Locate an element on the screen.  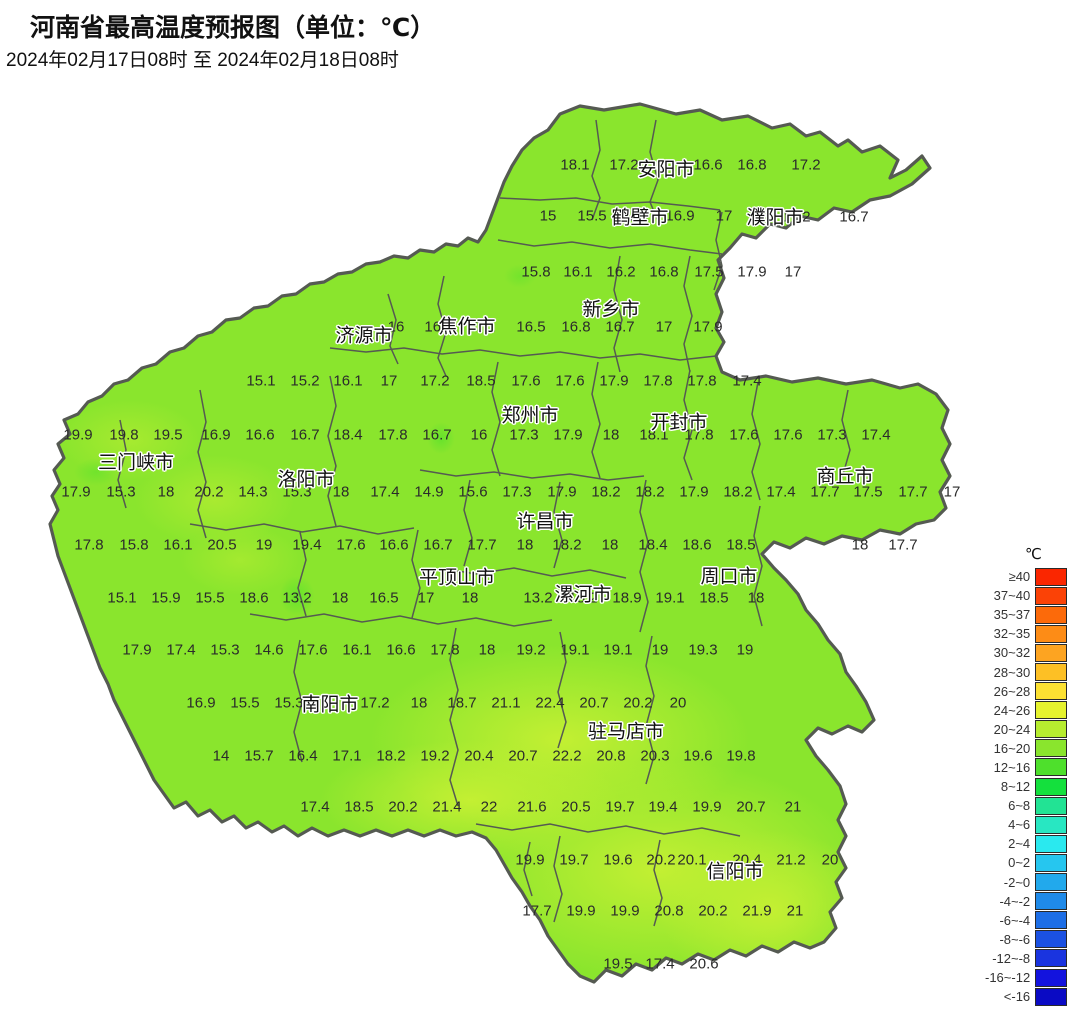
legend-row: 0~2 is located at coordinates (1026, 862).